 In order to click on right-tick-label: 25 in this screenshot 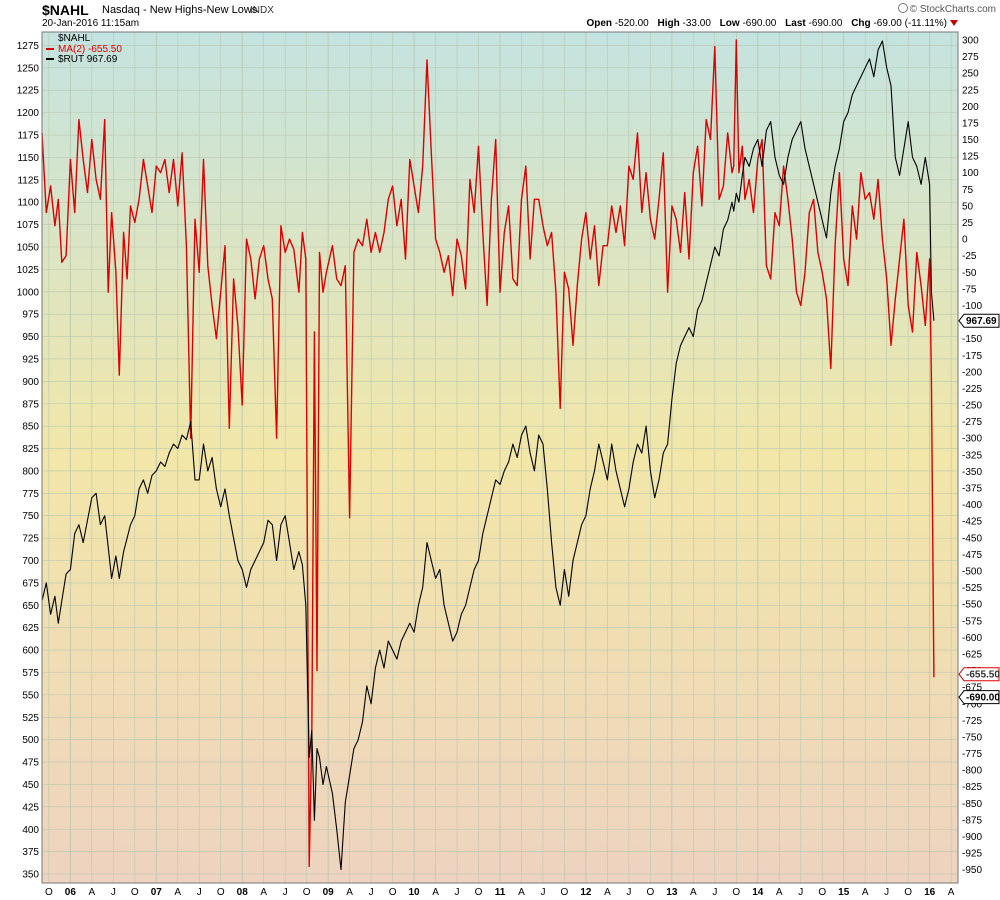, I will do `click(968, 223)`.